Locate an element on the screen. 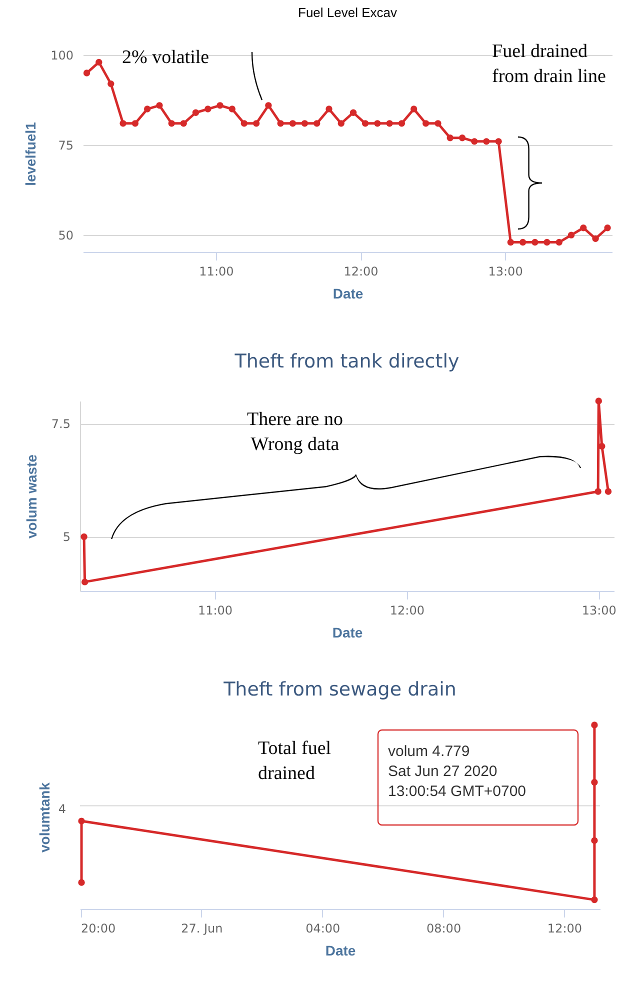 Image resolution: width=618 pixels, height=982 pixels. text: 4 is located at coordinates (62, 809).